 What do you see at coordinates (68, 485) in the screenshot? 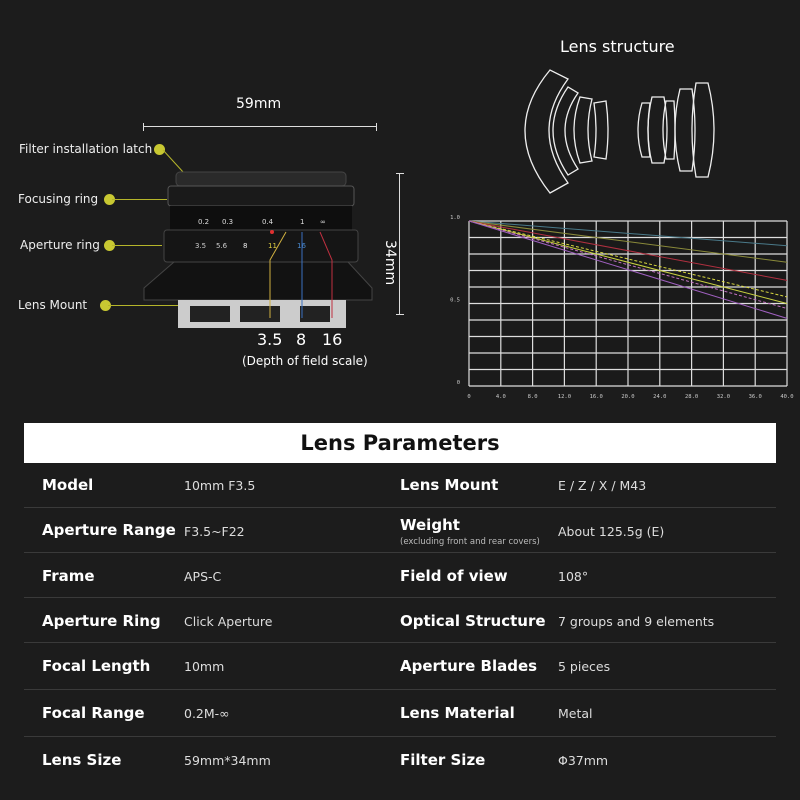
I see `parameter-name: Model` at bounding box center [68, 485].